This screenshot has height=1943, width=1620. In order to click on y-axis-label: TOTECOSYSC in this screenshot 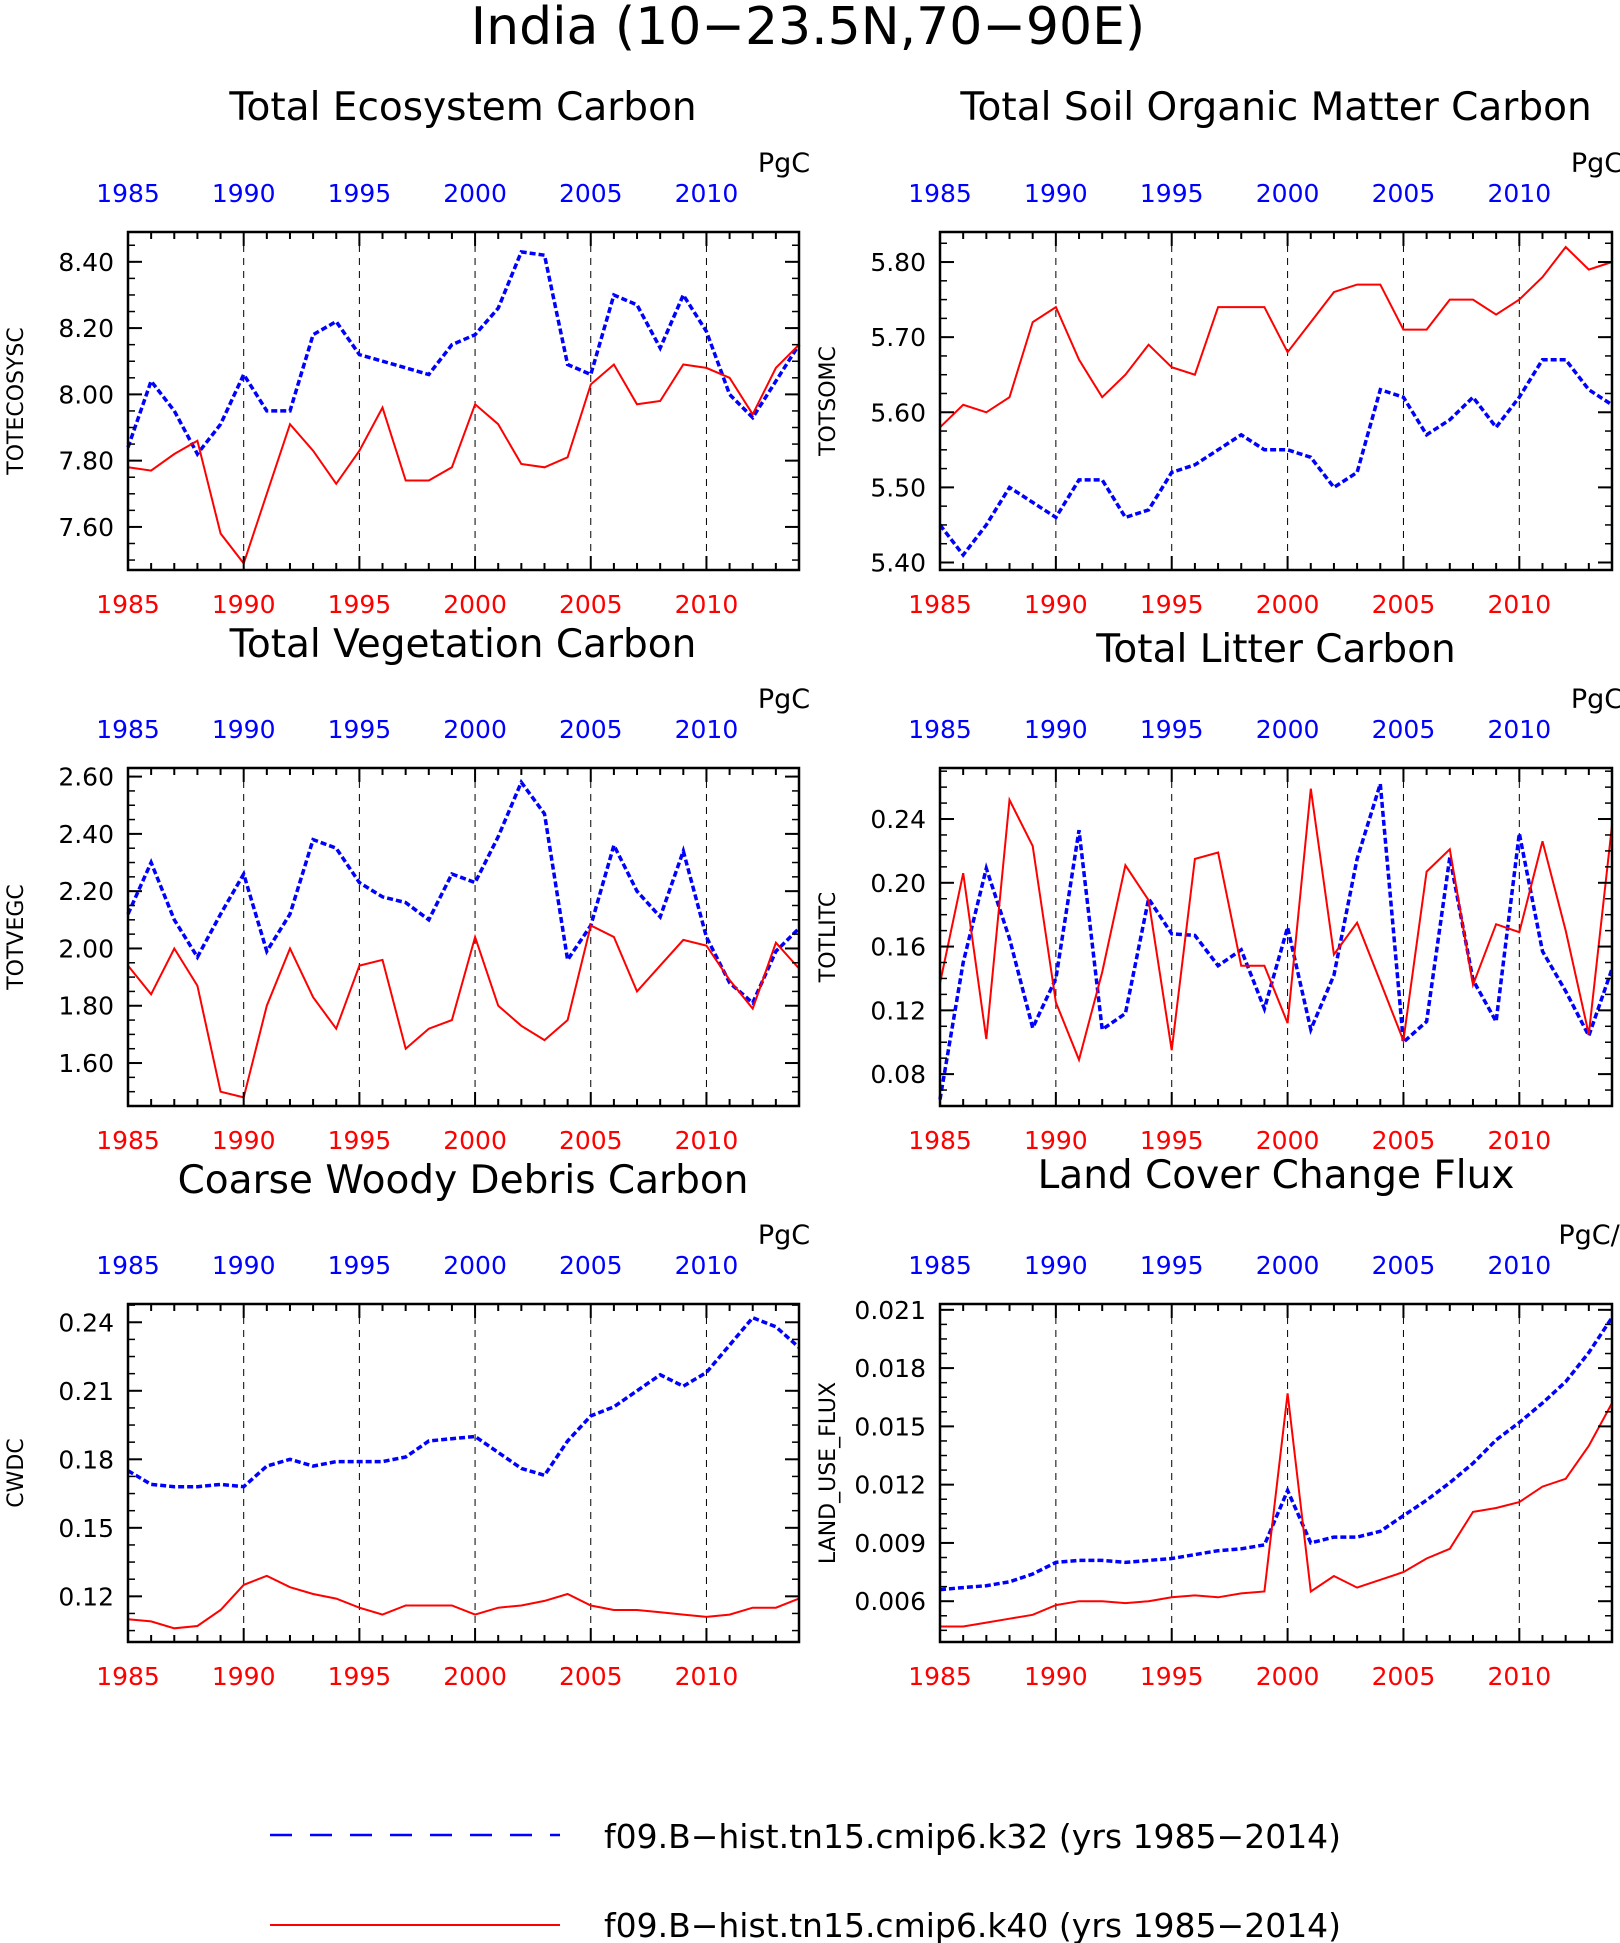, I will do `click(16, 401)`.